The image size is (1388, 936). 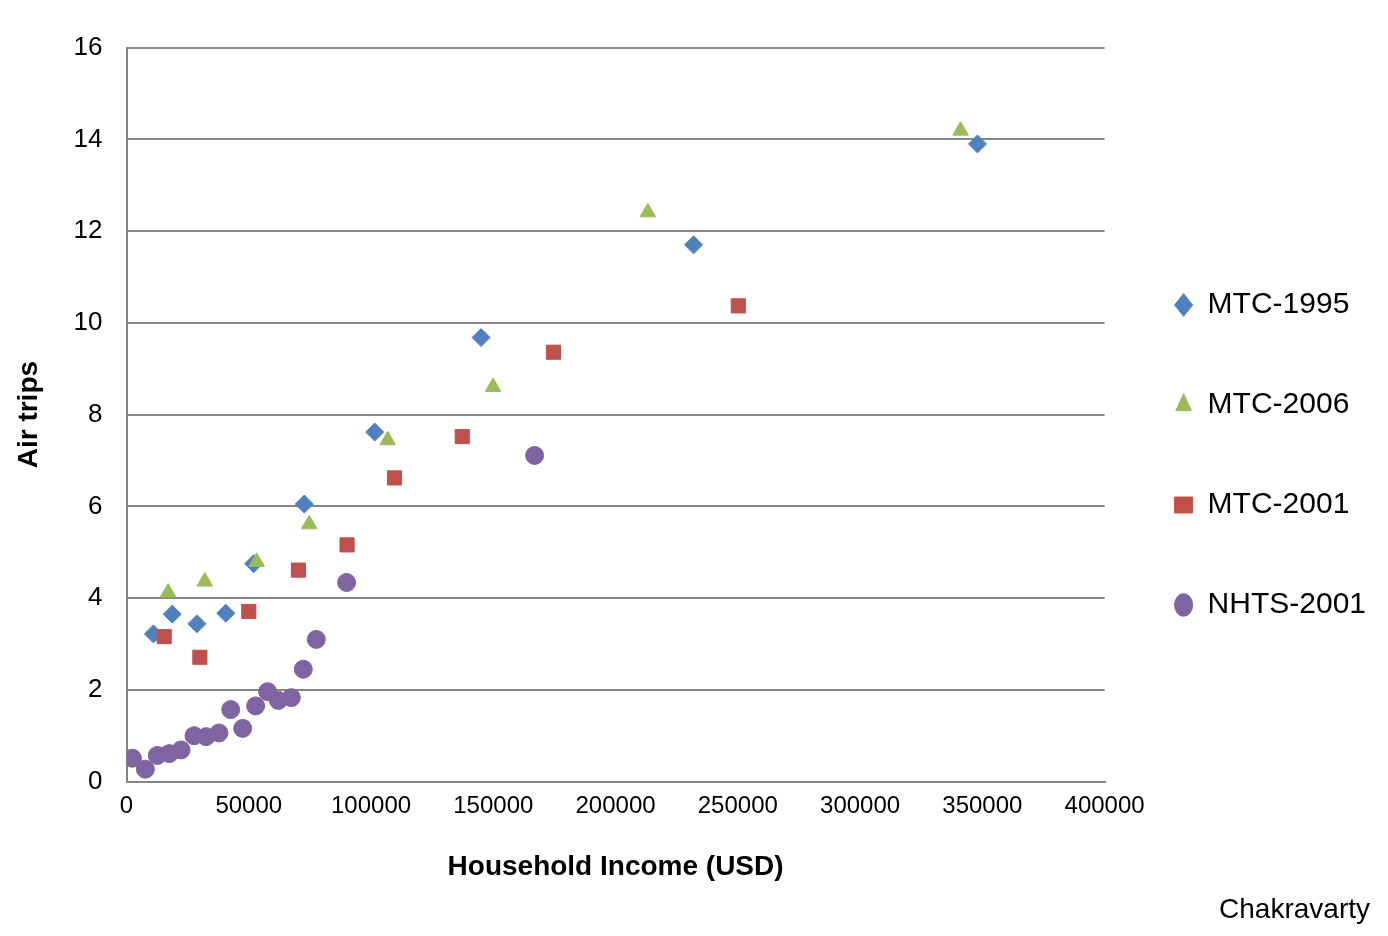 What do you see at coordinates (95, 412) in the screenshot?
I see `y-tick-label: 8` at bounding box center [95, 412].